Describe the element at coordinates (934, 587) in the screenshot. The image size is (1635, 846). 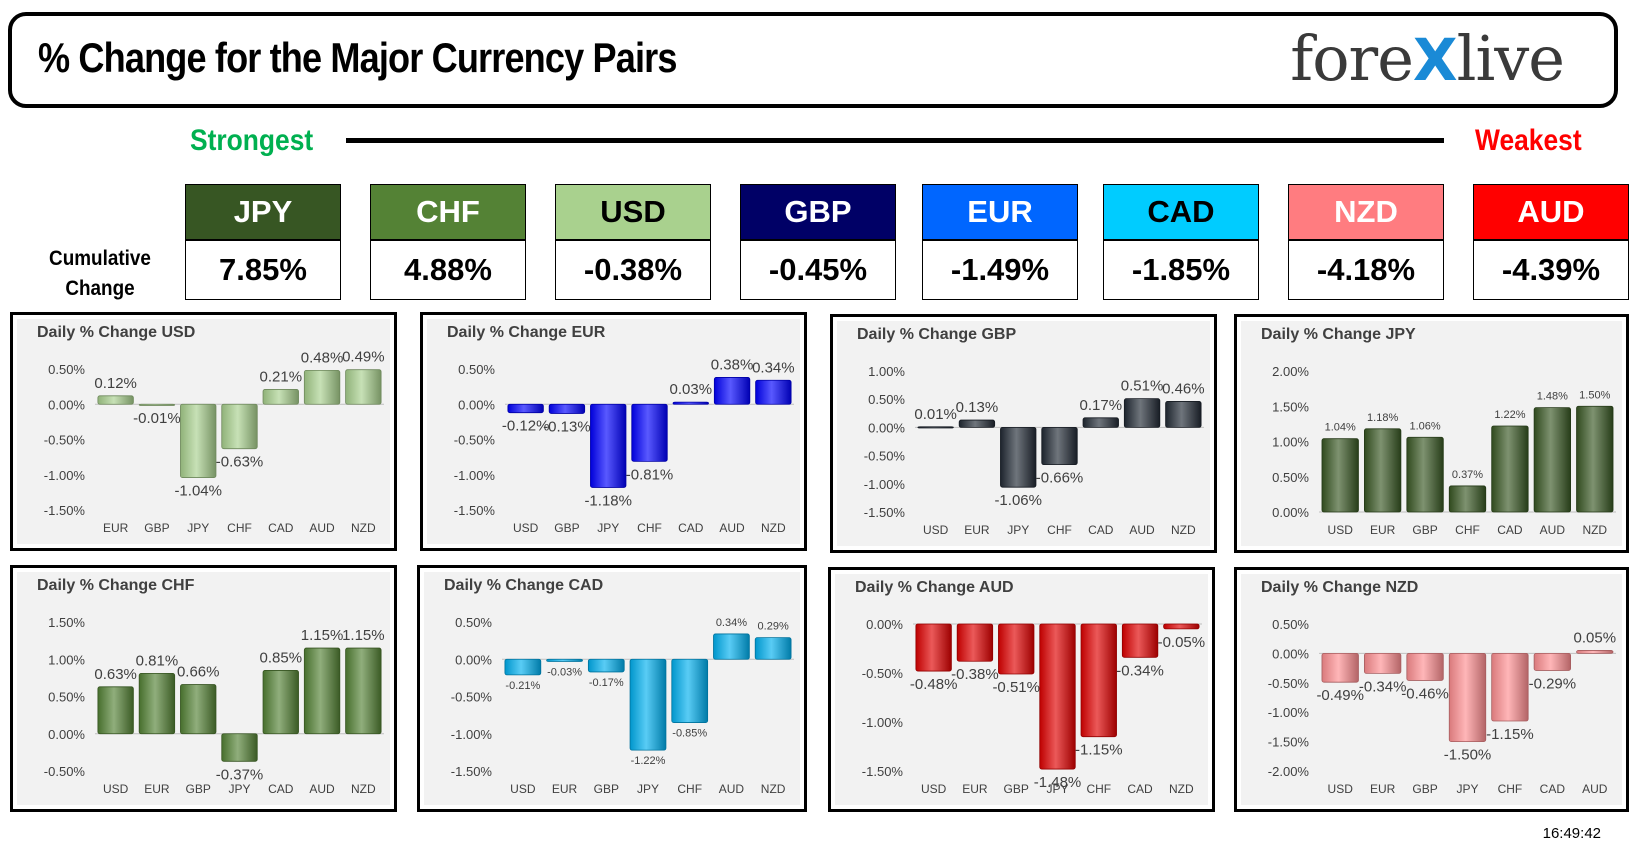
I see `chart-title: Daily % Change AUD` at that location.